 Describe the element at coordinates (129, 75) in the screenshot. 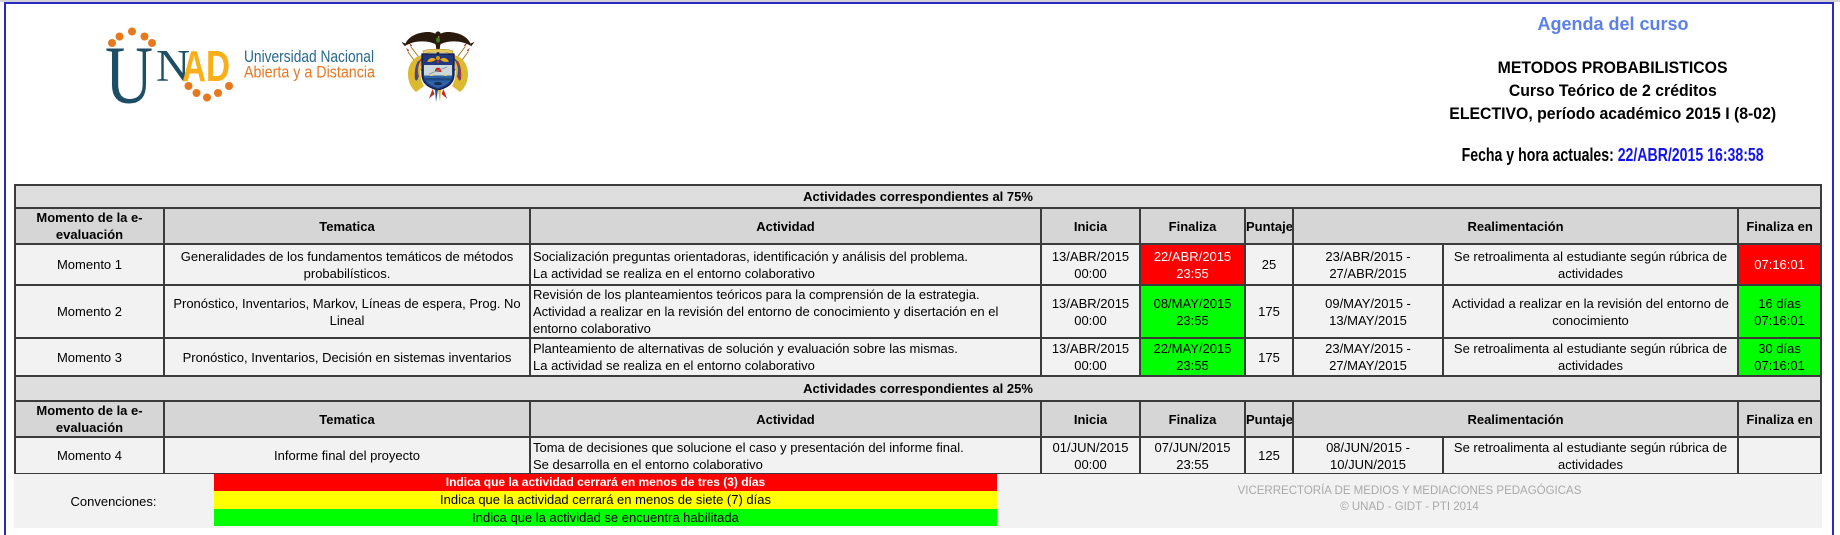

I see `svg-text: U` at that location.